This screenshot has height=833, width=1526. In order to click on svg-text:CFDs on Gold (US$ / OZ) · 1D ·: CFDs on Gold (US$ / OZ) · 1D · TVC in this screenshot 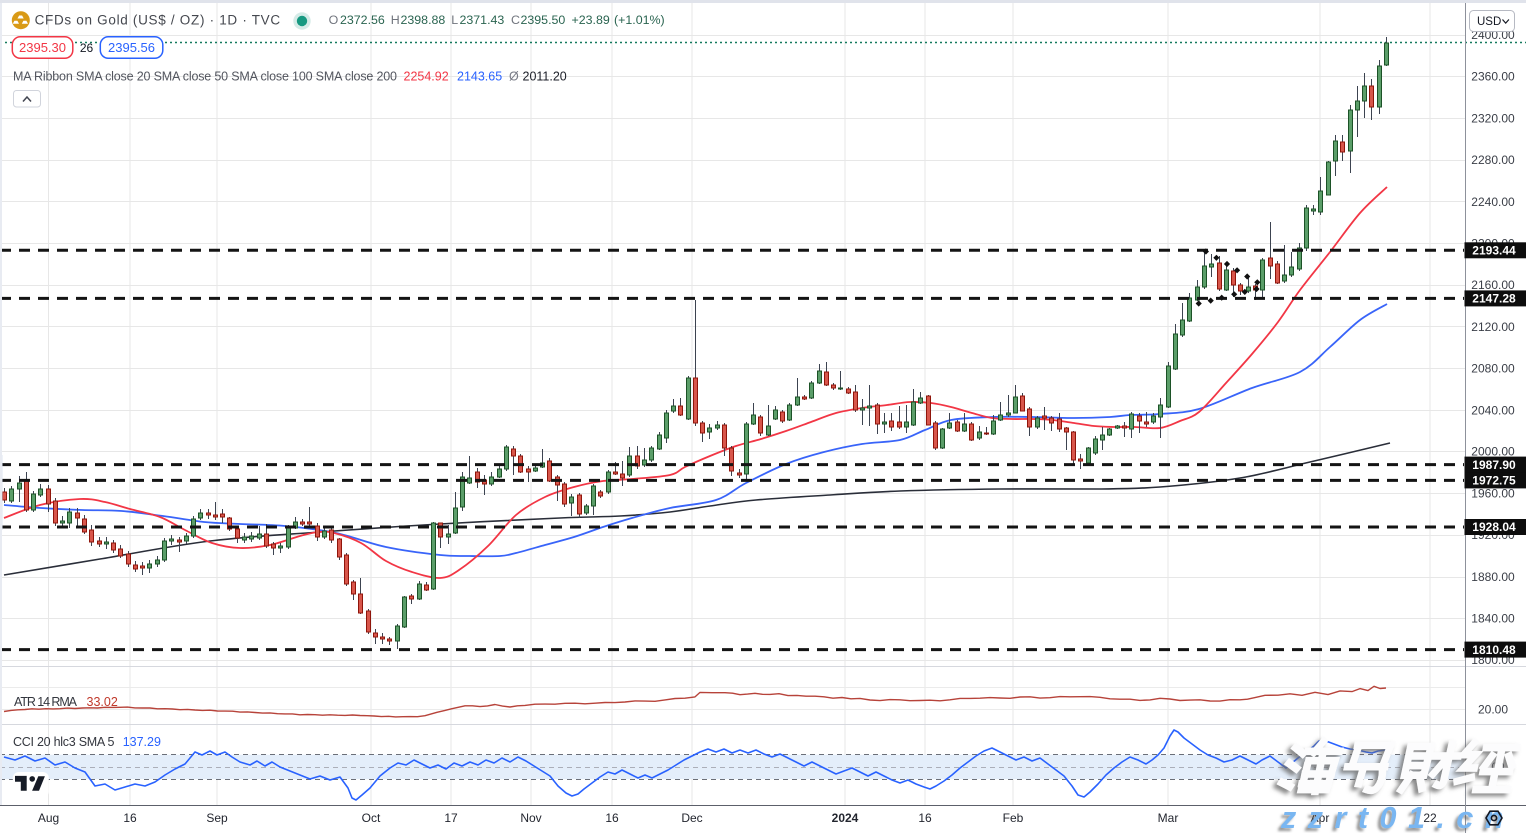, I will do `click(158, 20)`.